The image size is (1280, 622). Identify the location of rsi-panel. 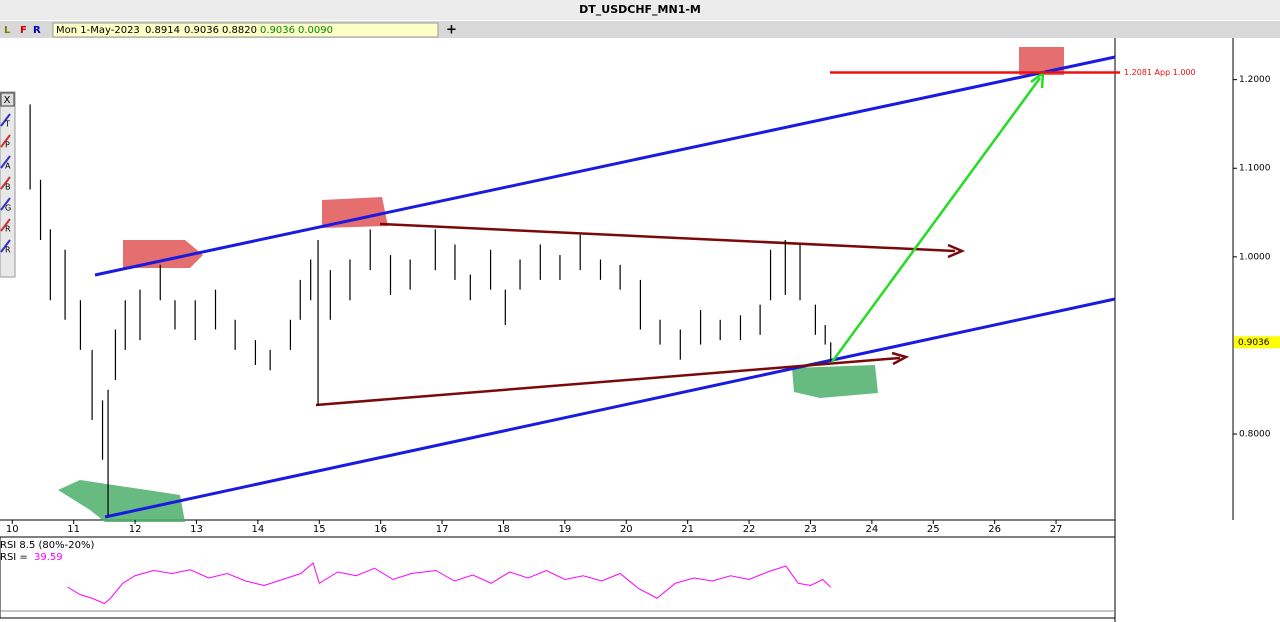
(558, 577).